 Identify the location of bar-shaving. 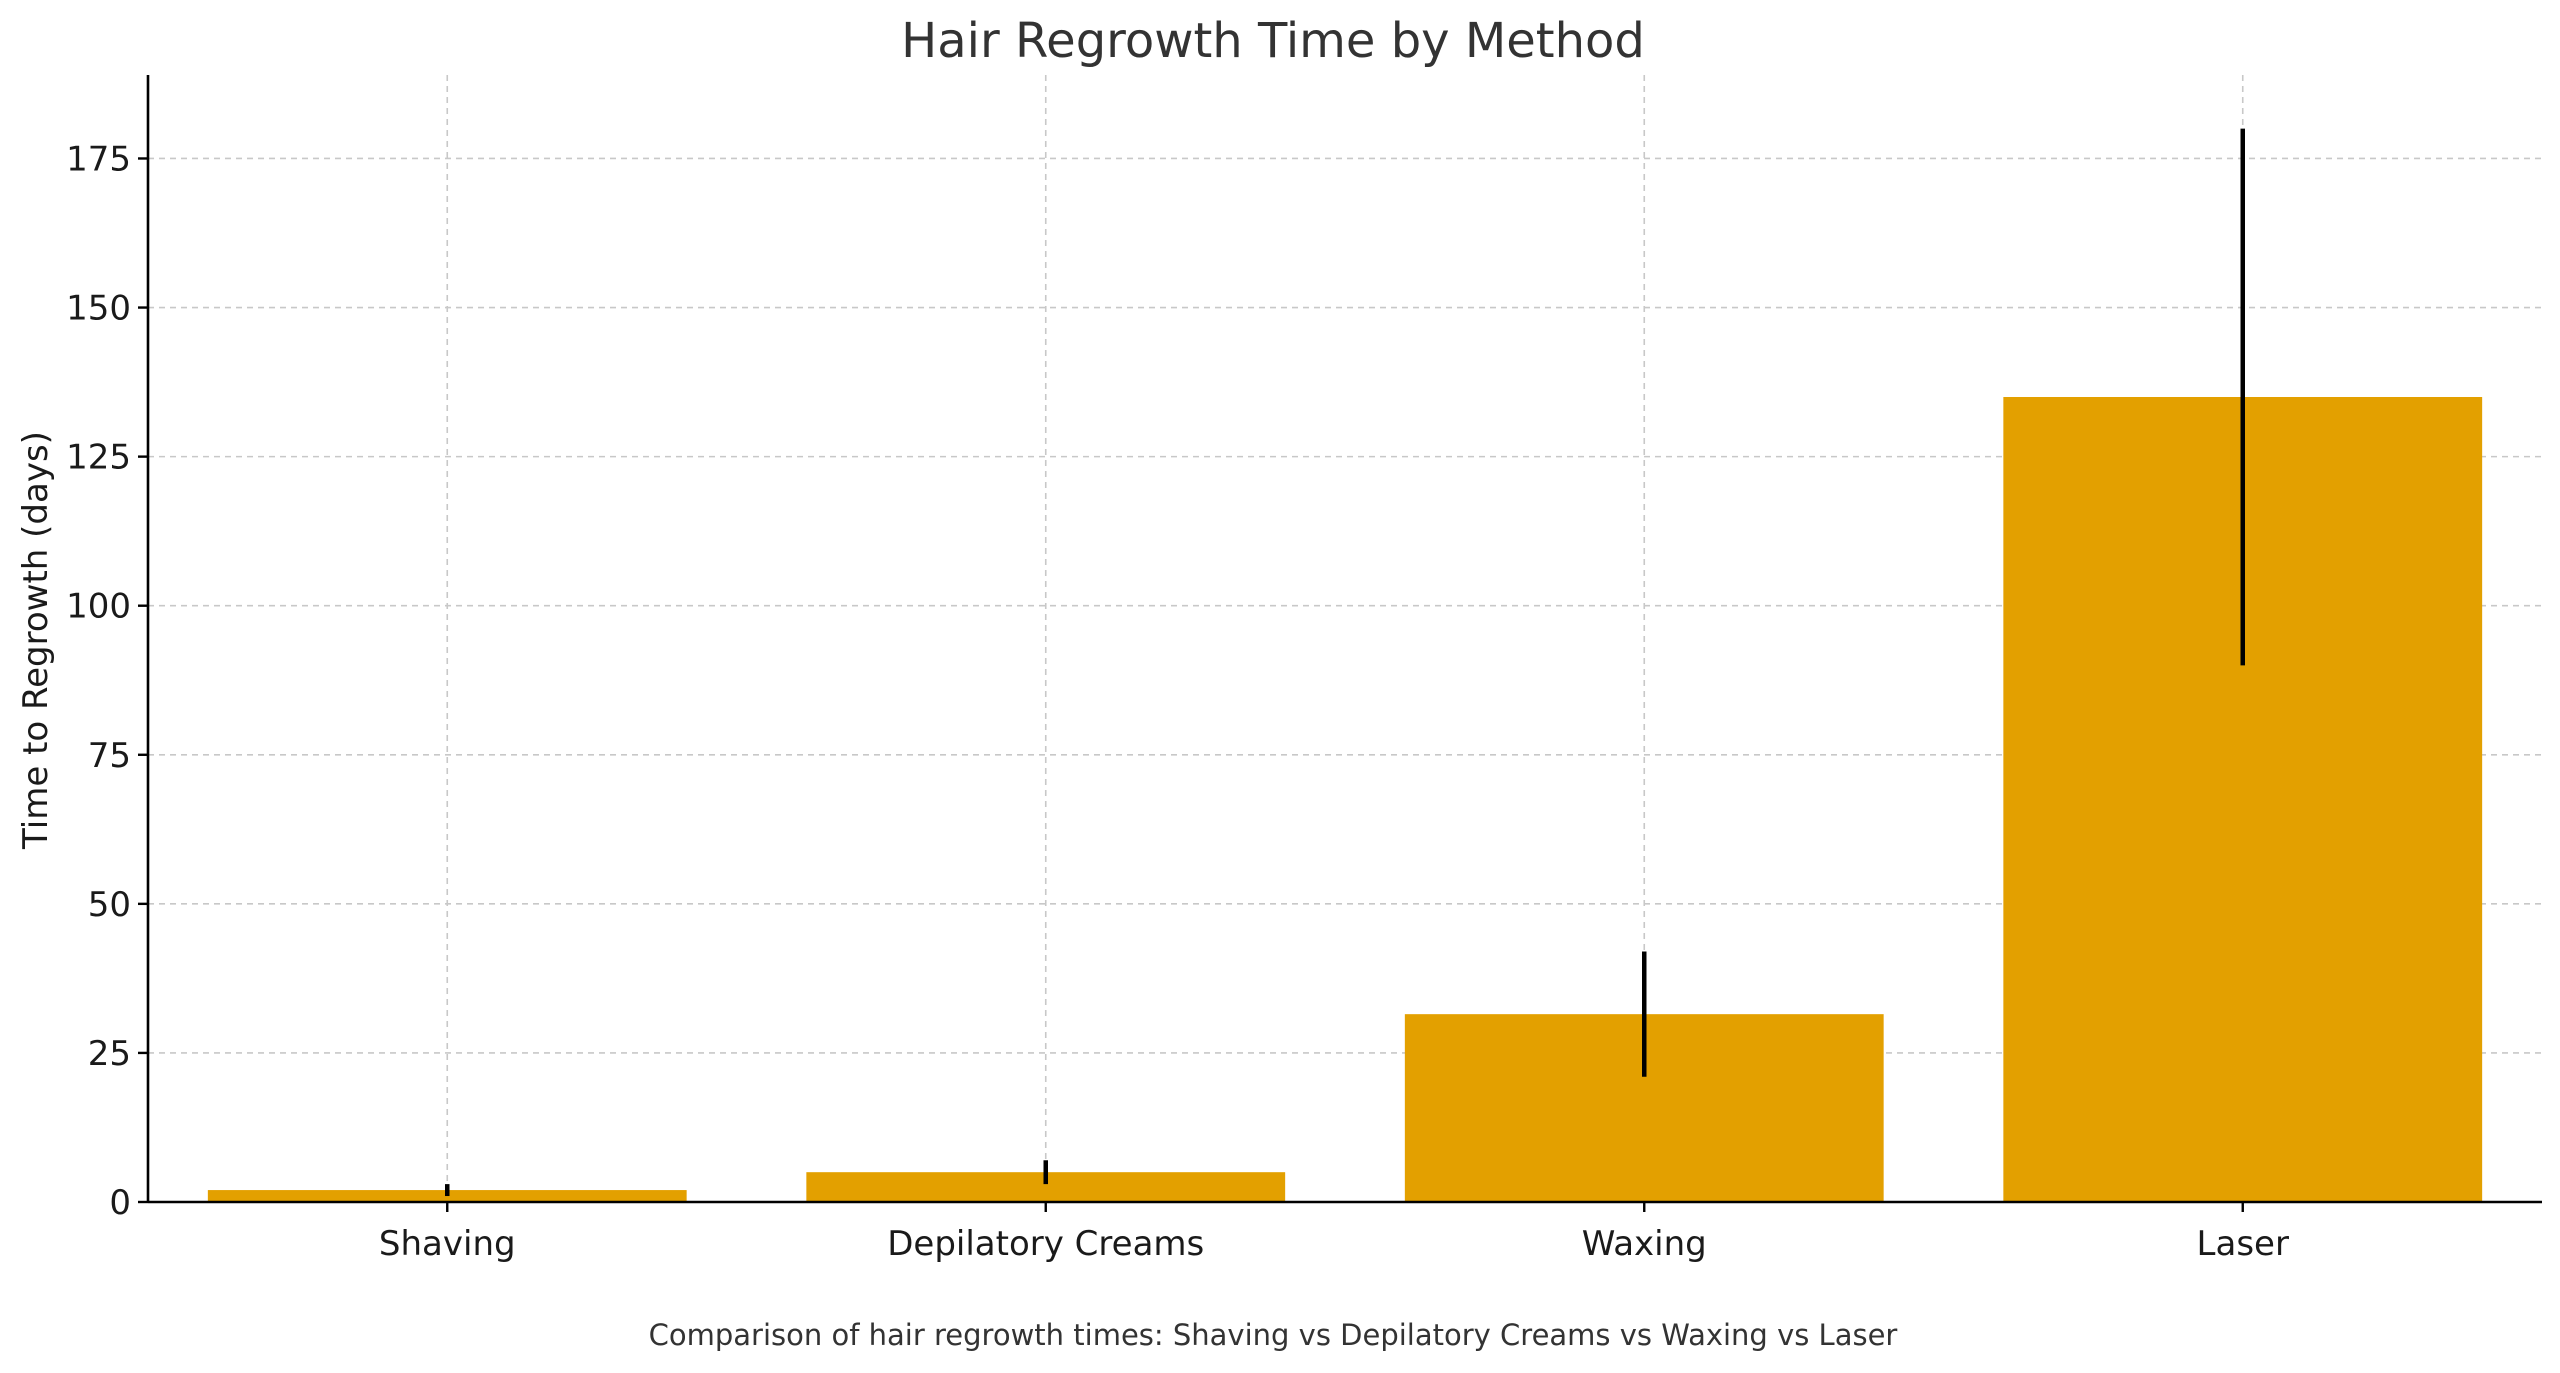
(447, 1196).